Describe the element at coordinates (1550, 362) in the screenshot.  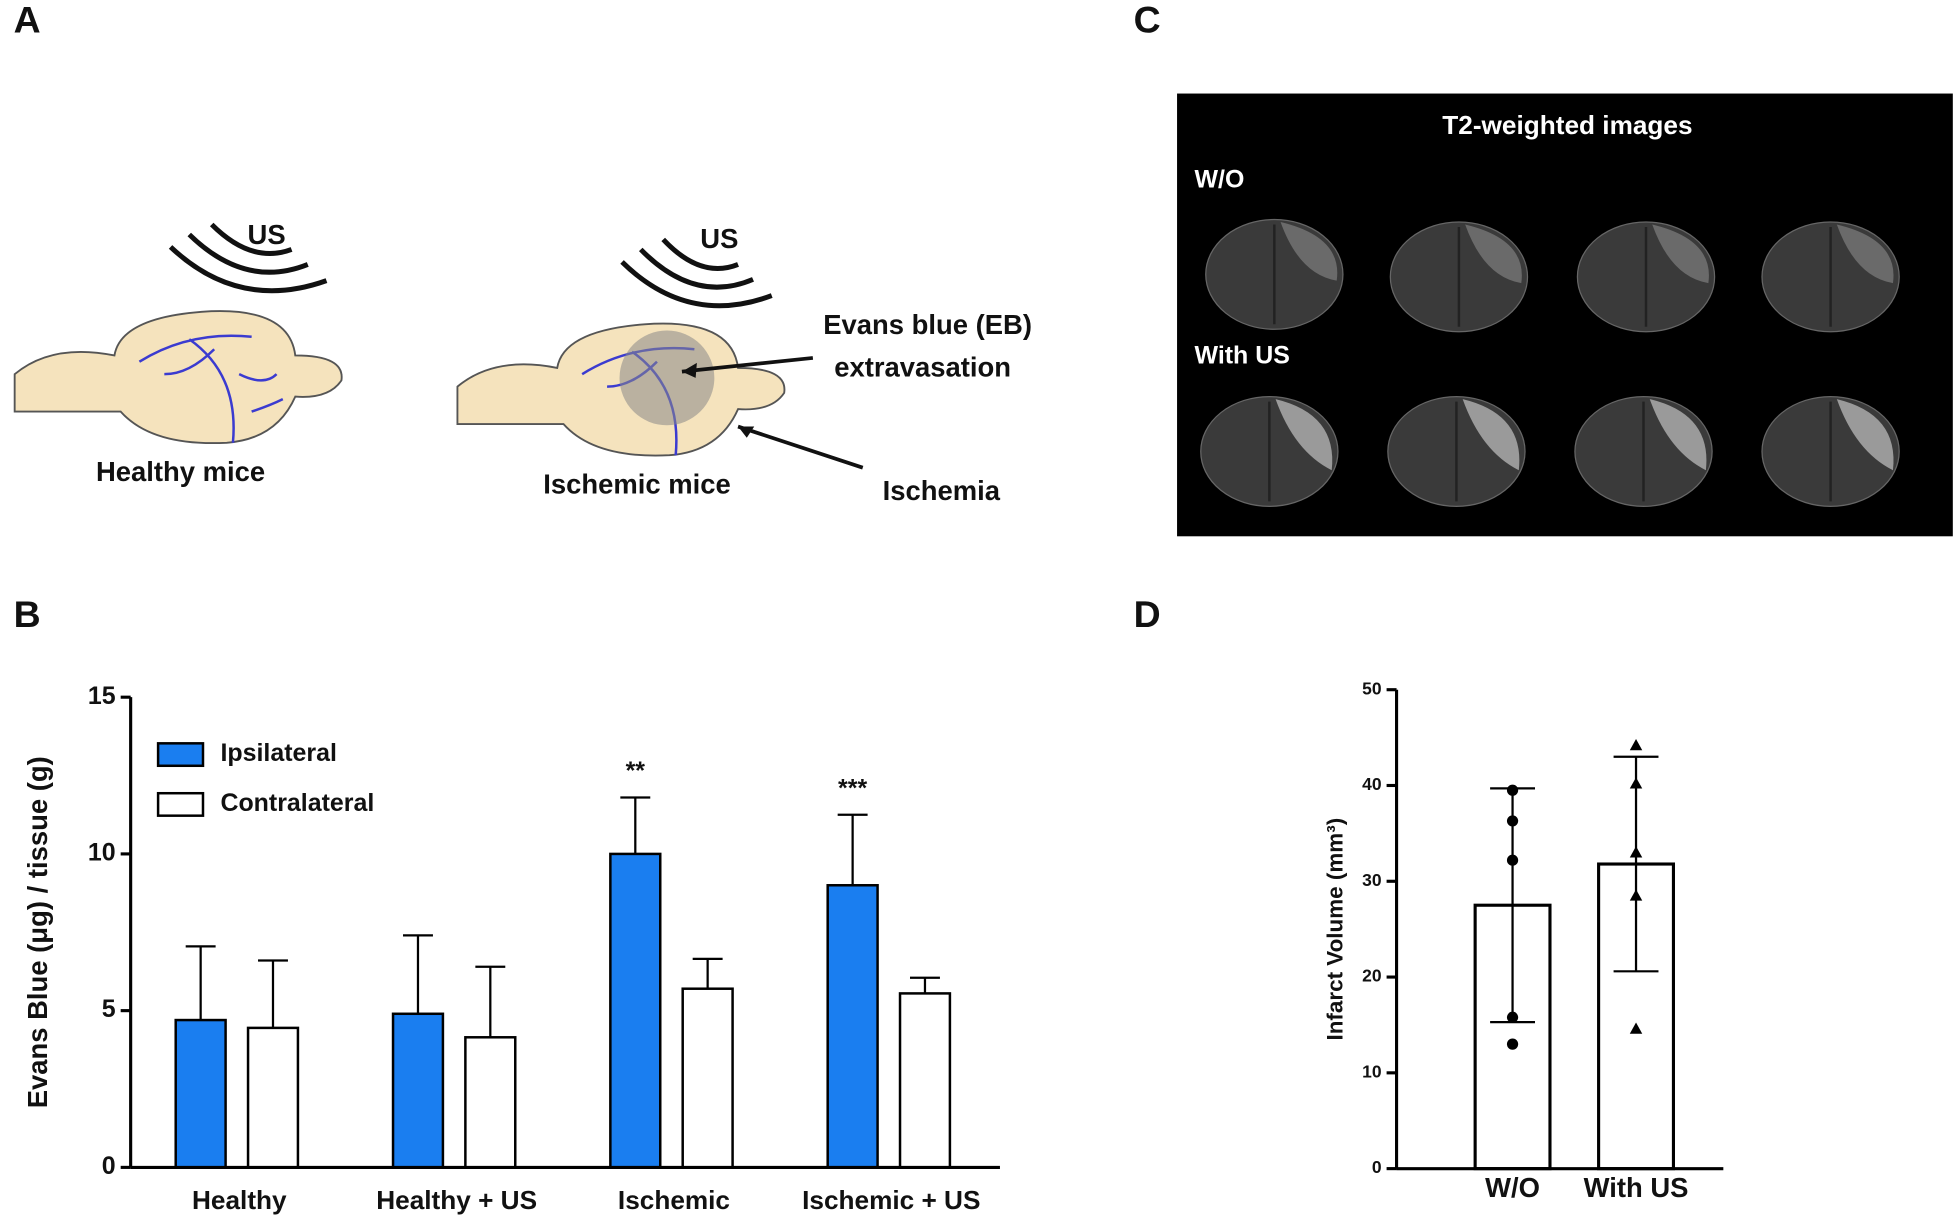
I see `mri-slices` at that location.